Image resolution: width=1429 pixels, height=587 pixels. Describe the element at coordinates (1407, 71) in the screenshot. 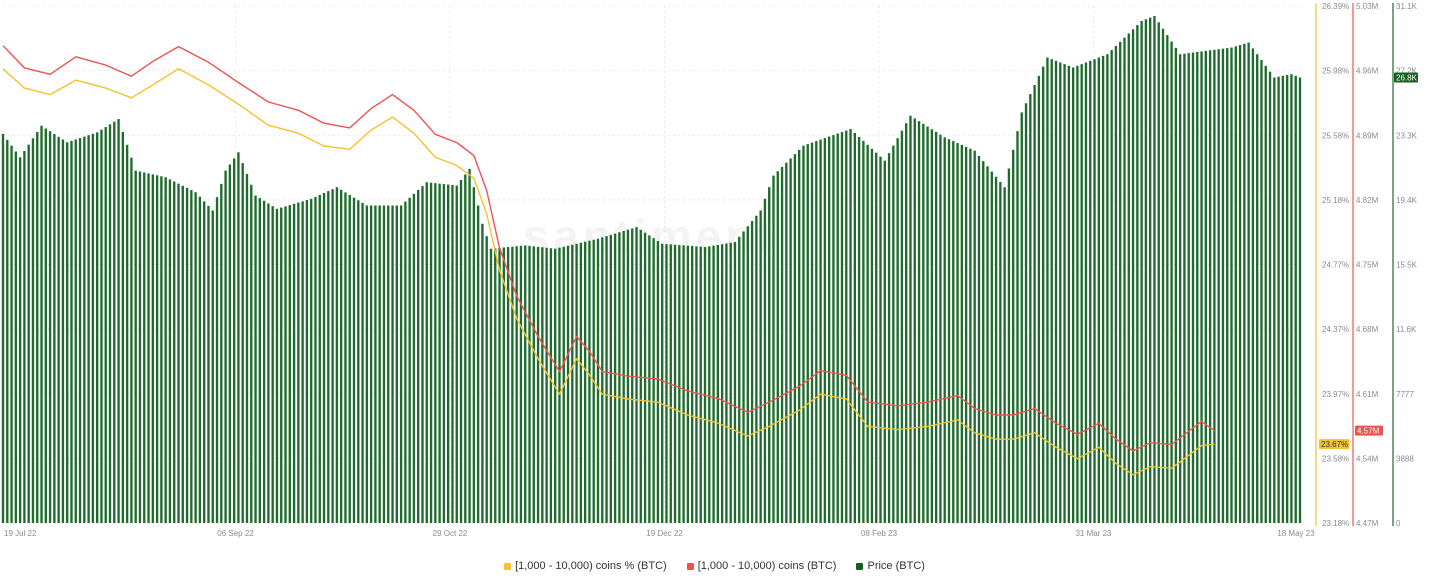

I see `y-tick-label-price: 27.2K` at that location.